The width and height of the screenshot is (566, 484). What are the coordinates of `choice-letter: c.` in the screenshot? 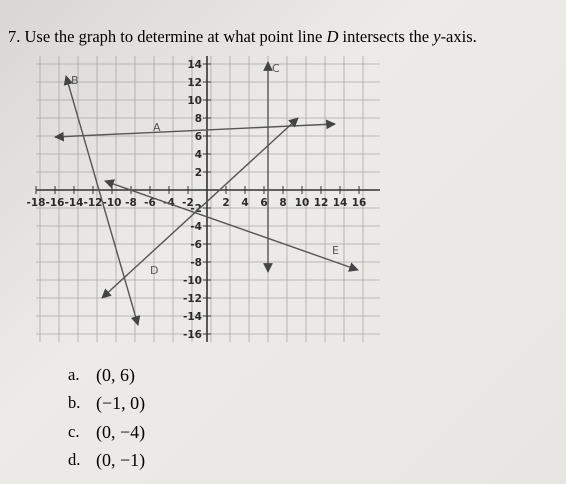 It's located at (73, 431).